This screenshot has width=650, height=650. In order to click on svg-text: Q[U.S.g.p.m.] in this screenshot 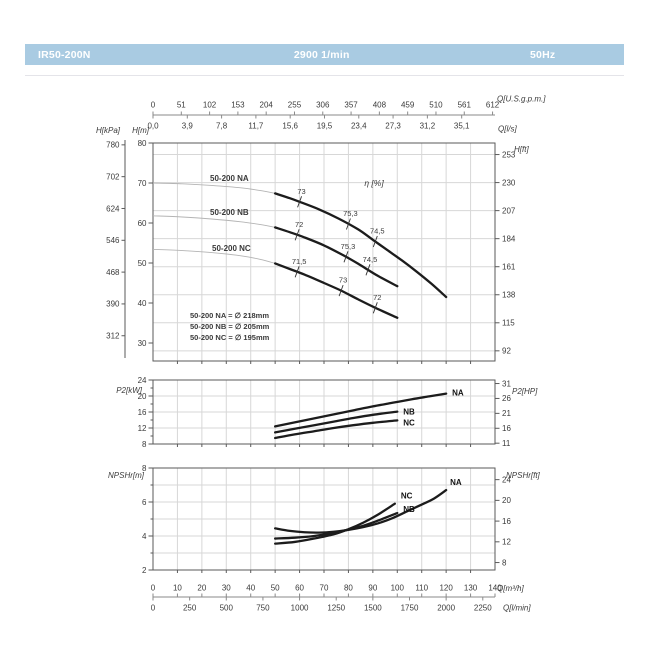, I will do `click(521, 99)`.